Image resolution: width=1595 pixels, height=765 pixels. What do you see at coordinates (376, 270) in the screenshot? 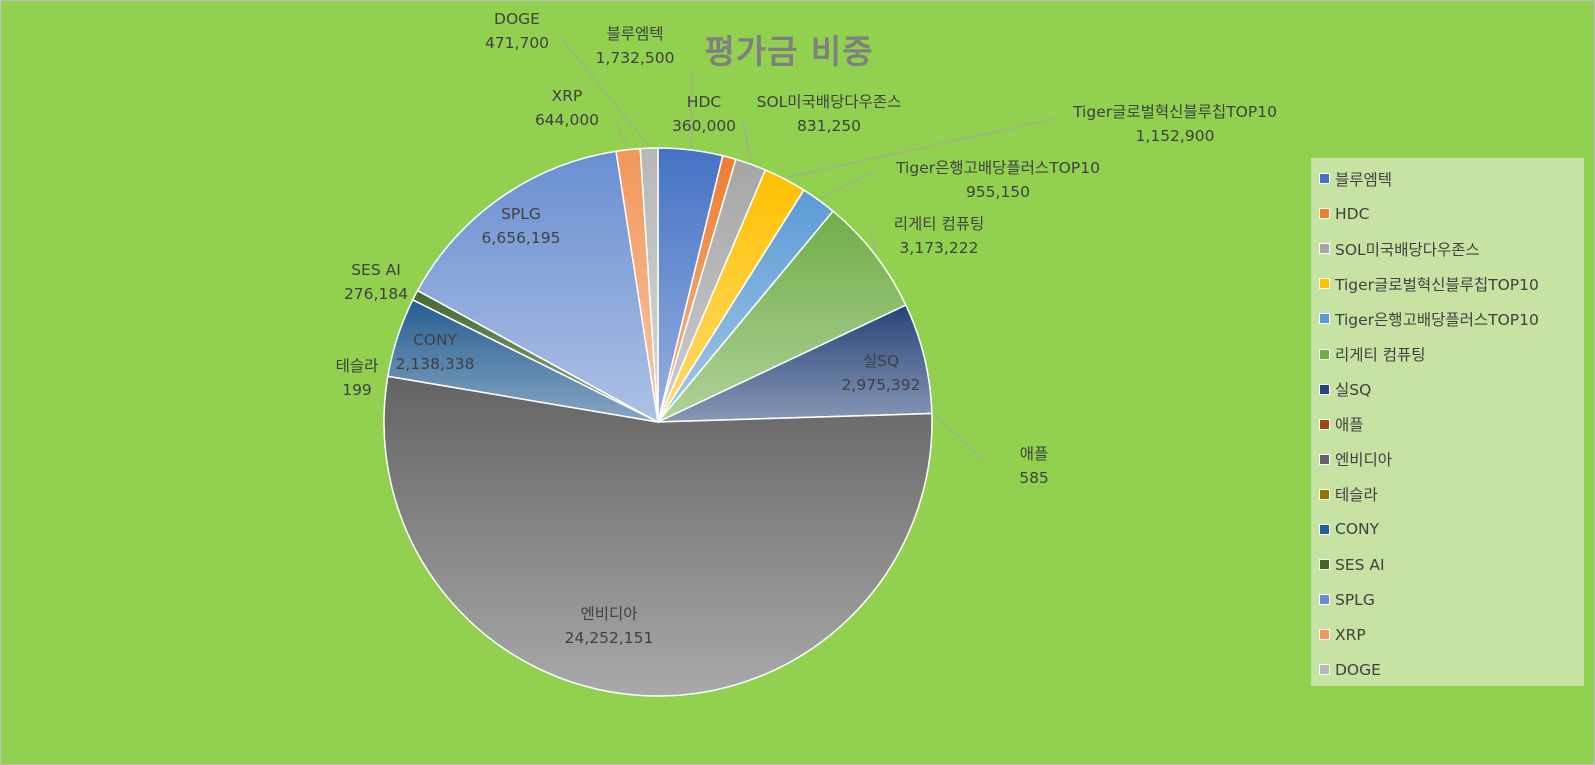
I see `data-label-category: SES AI` at bounding box center [376, 270].